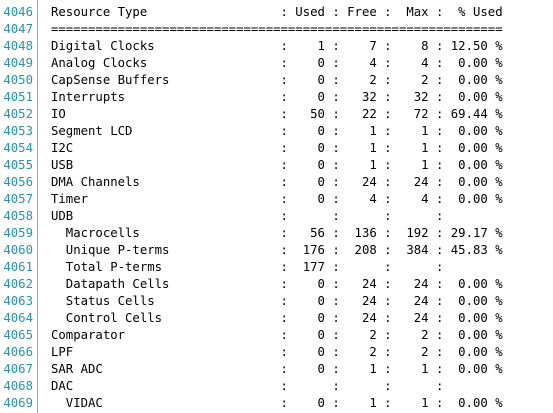 Image resolution: width=553 pixels, height=413 pixels. What do you see at coordinates (18, 267) in the screenshot?
I see `line-number: 4061` at bounding box center [18, 267].